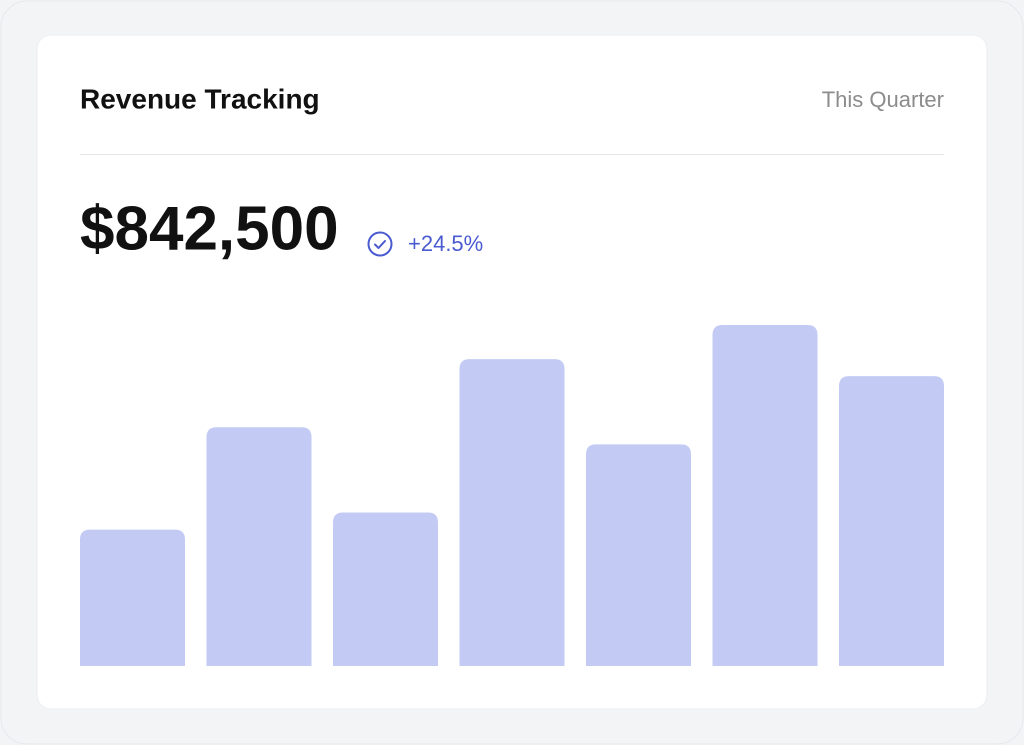 Image resolution: width=1024 pixels, height=745 pixels. I want to click on card-title: Revenue Tracking, so click(200, 98).